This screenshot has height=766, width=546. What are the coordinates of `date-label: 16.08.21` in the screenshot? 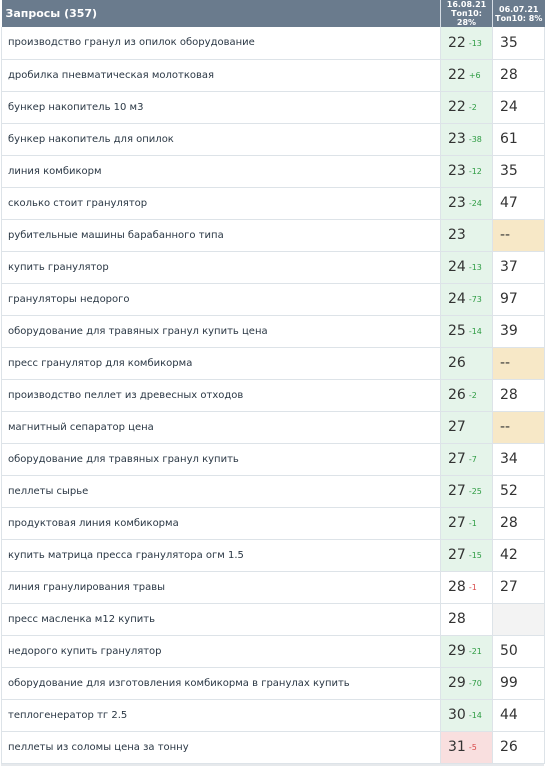 It's located at (466, 4).